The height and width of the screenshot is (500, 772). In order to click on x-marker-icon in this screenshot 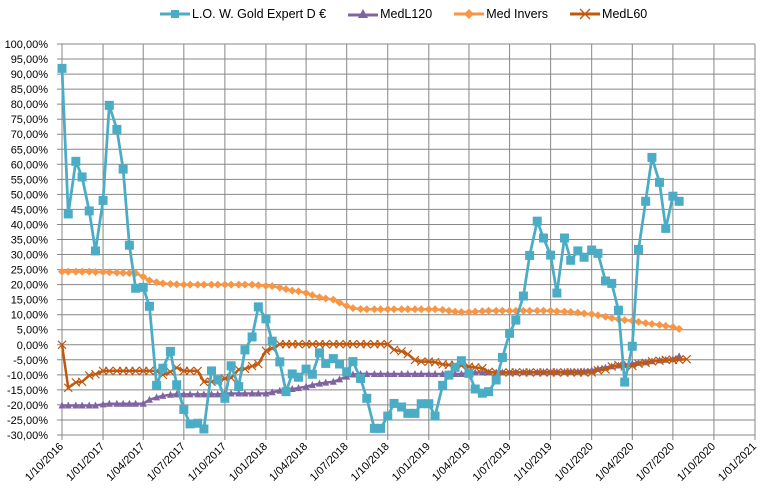, I will do `click(585, 14)`.